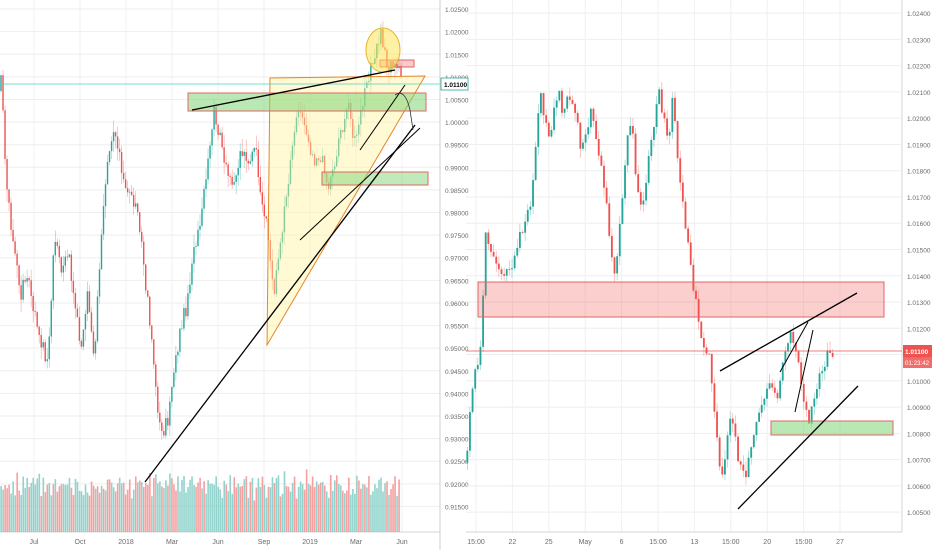 This screenshot has height=555, width=932. What do you see at coordinates (457, 214) in the screenshot?
I see `y-tick-label: 0.98000` at bounding box center [457, 214].